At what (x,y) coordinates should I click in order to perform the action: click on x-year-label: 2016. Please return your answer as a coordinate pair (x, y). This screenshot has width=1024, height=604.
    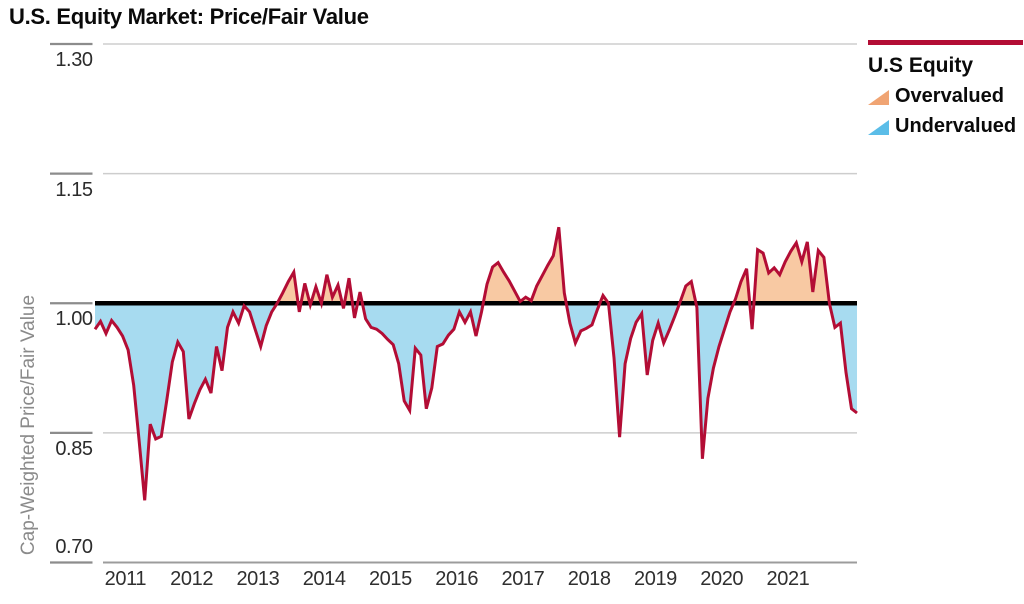
    Looking at the image, I should click on (457, 579).